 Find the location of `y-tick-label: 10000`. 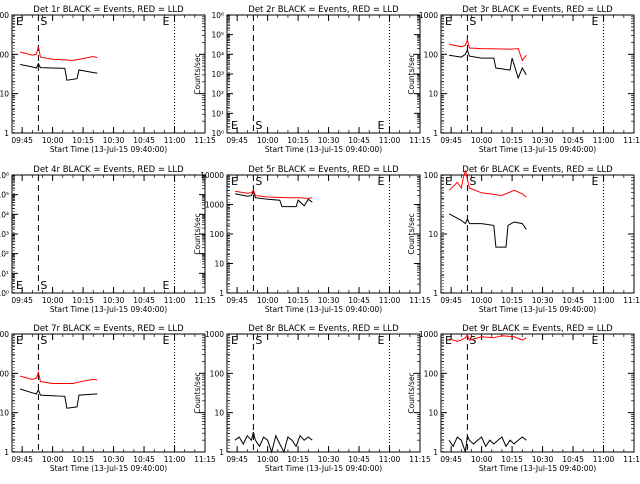

y-tick-label: 10000 is located at coordinates (212, 175).